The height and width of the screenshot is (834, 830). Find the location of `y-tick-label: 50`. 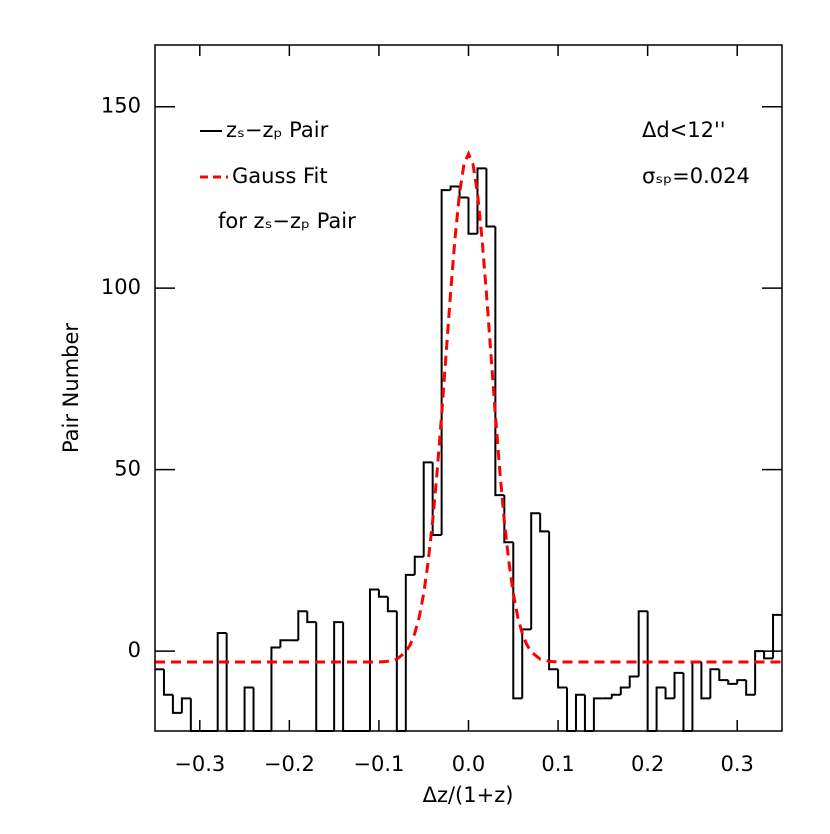

y-tick-label: 50 is located at coordinates (127, 469).